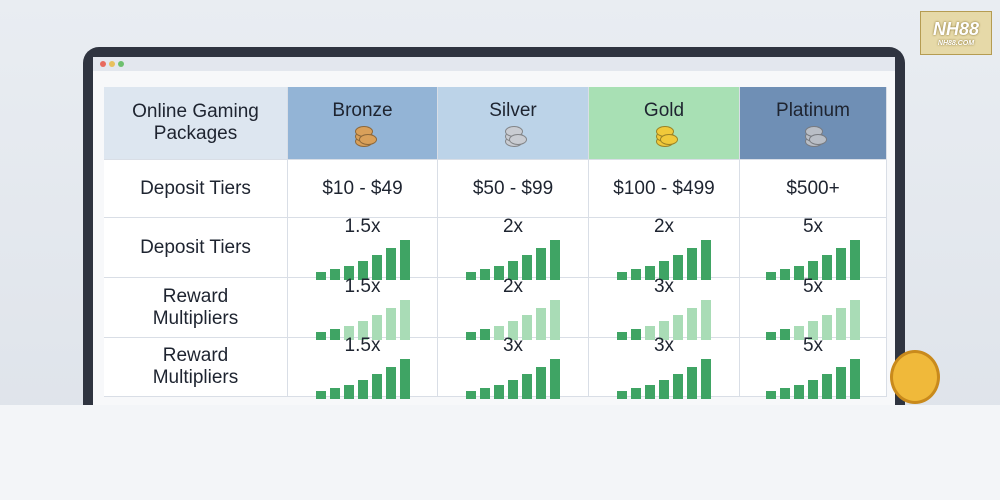  What do you see at coordinates (664, 123) in the screenshot?
I see `header-cell: Gold` at bounding box center [664, 123].